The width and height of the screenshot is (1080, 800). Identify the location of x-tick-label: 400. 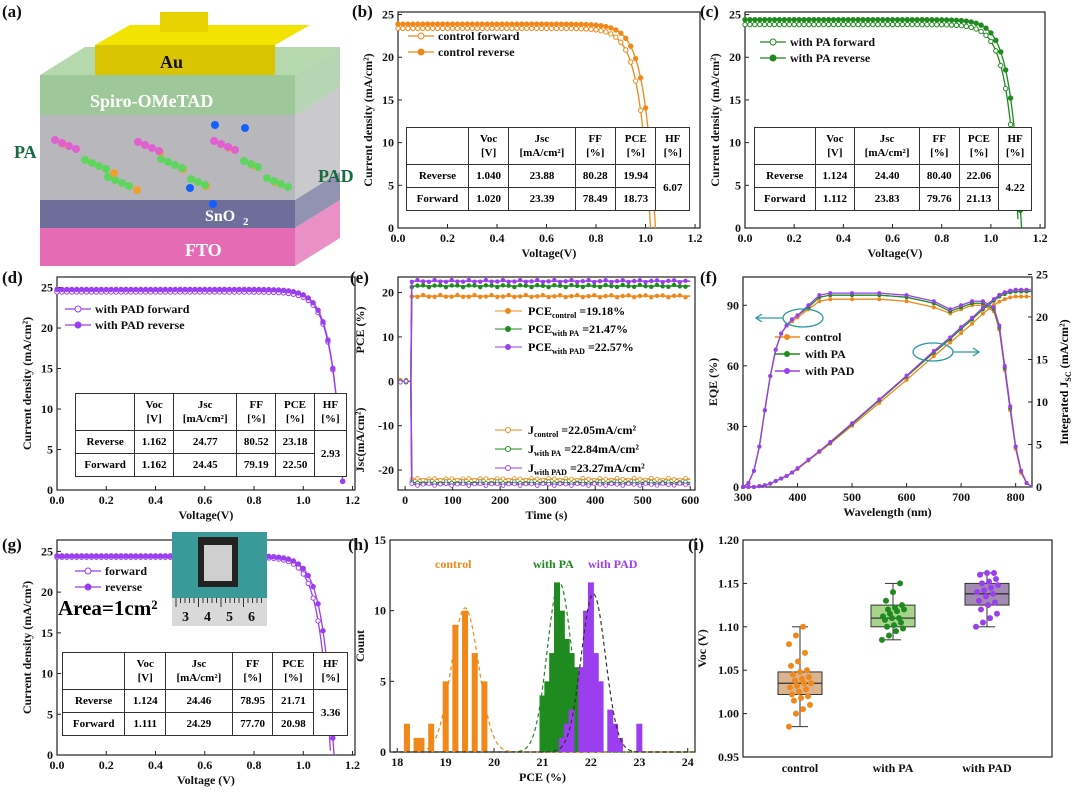
(798, 497).